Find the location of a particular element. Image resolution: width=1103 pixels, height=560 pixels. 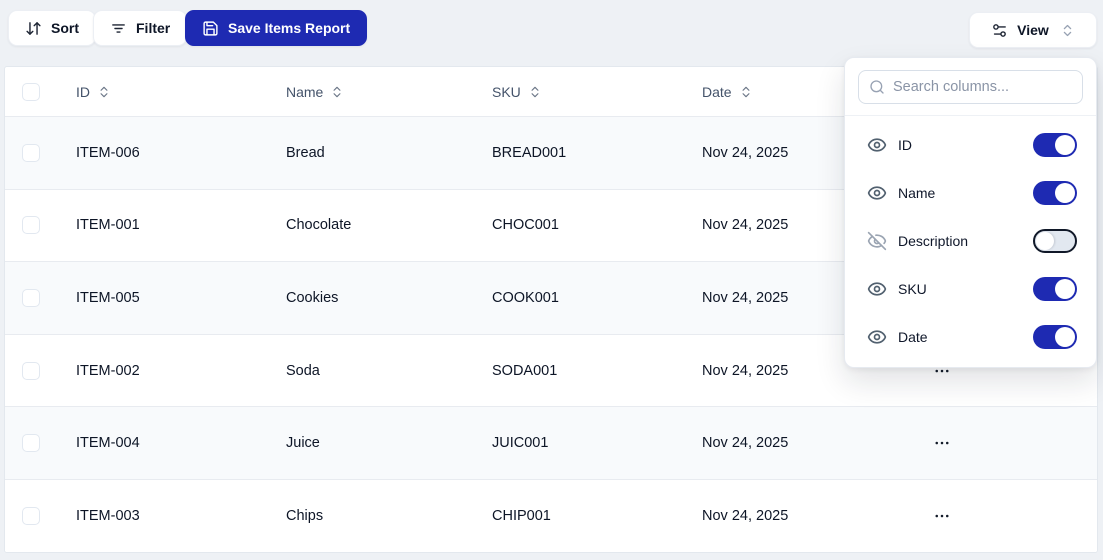

save-items-report-label: Save Items Report is located at coordinates (289, 28).